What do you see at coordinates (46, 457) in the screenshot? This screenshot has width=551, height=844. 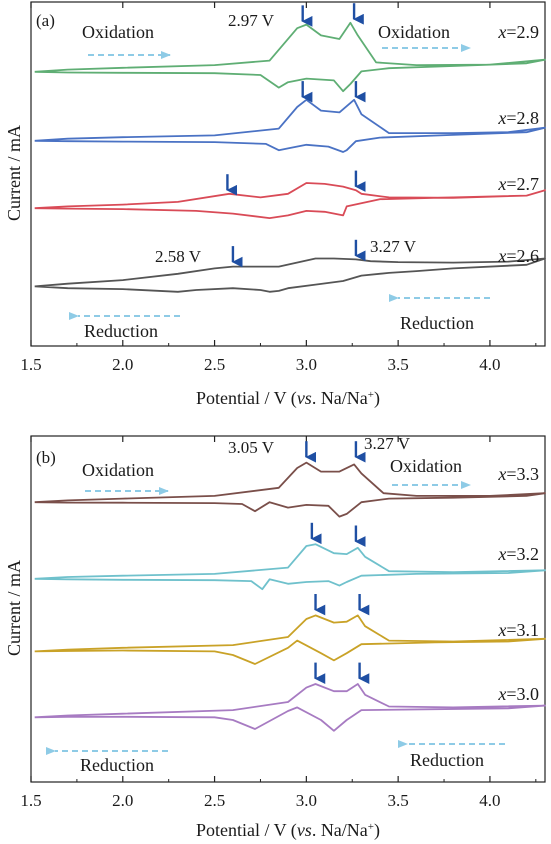 I see `panel-b-label: (b)` at bounding box center [46, 457].